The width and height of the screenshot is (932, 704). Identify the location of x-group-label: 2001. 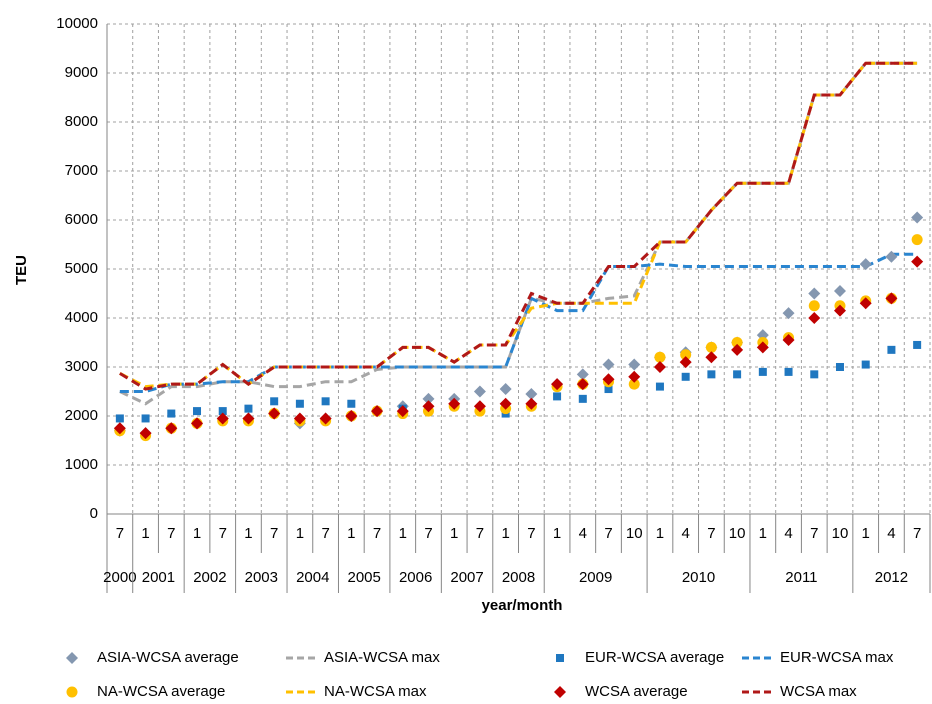
(158, 577).